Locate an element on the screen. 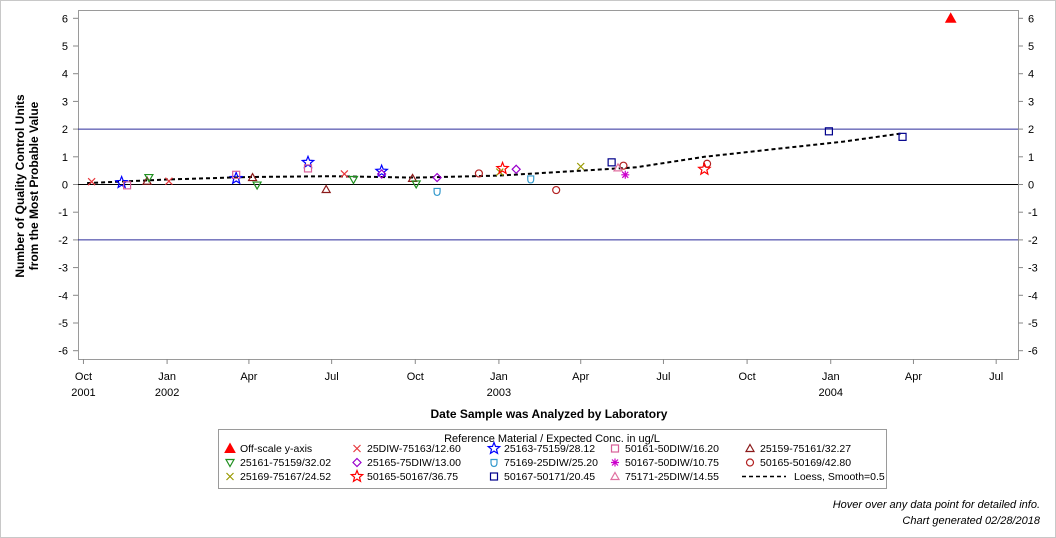 The width and height of the screenshot is (1056, 538). data-point: 25165-75DIW/13.00 | 2002-08-25 | 0.38 is located at coordinates (381, 174).